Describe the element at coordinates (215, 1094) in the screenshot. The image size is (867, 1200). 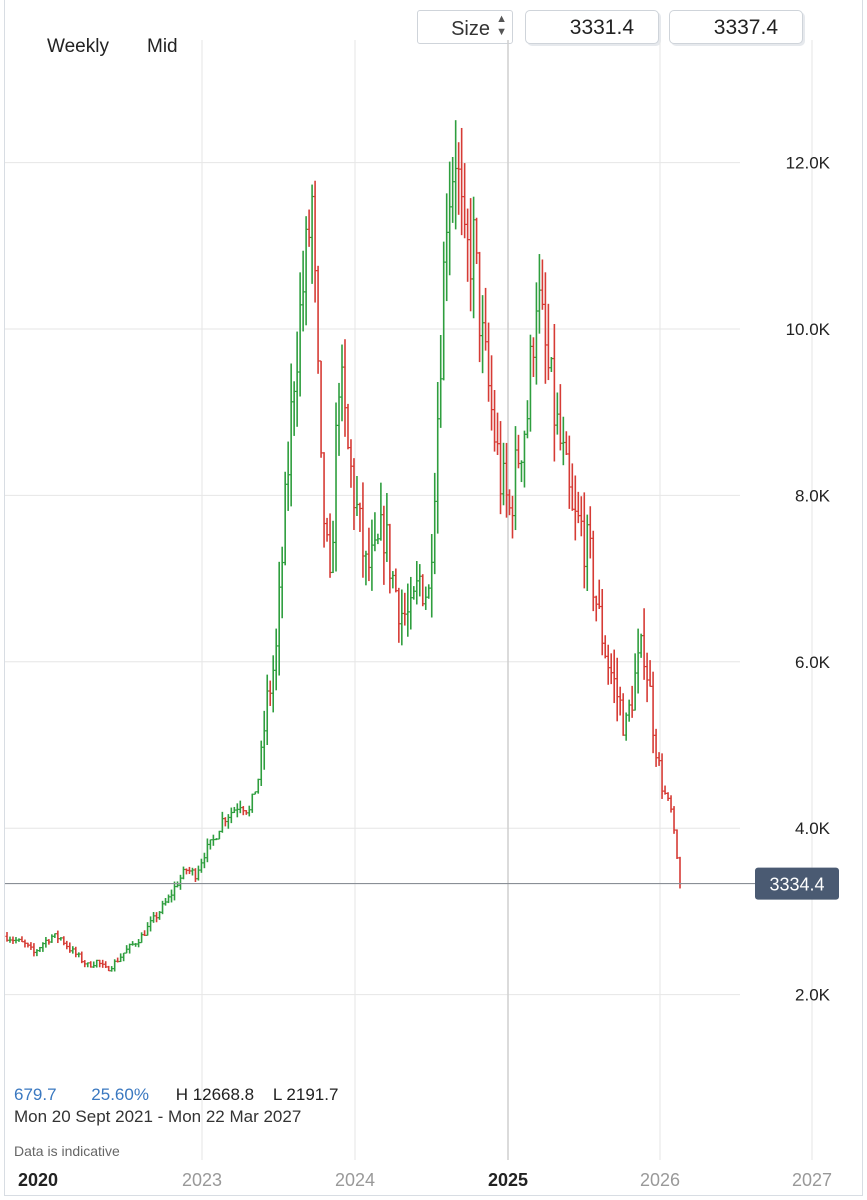
I see `high-value: H 12668.8` at that location.